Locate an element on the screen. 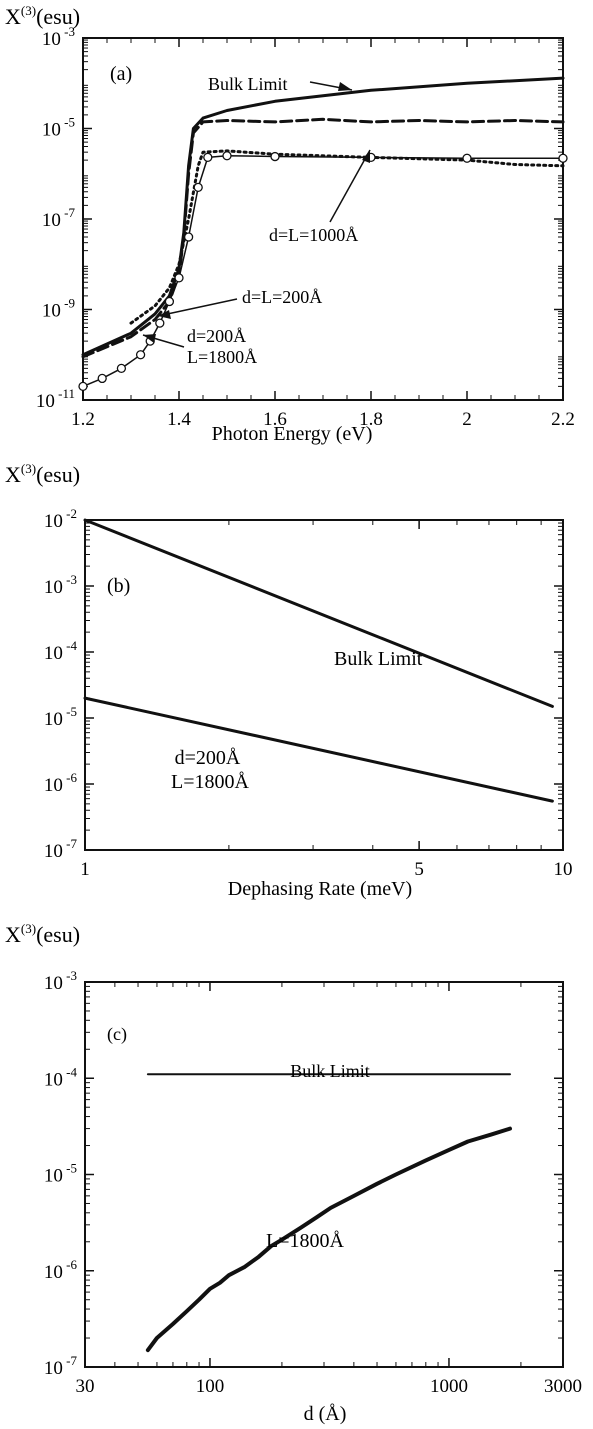  panel-c-series is located at coordinates (328, 1213).